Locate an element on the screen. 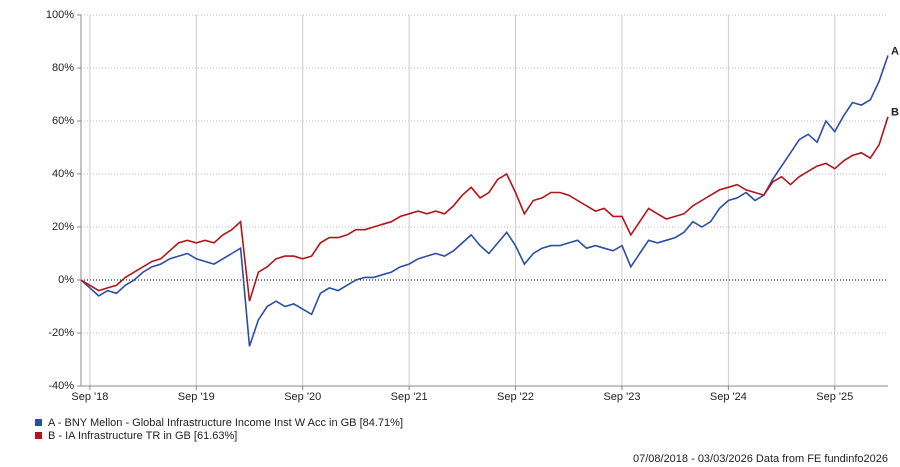 This screenshot has width=900, height=467. legend-label: B - IA Infrastructure TR in GB [61.63%] is located at coordinates (142, 436).